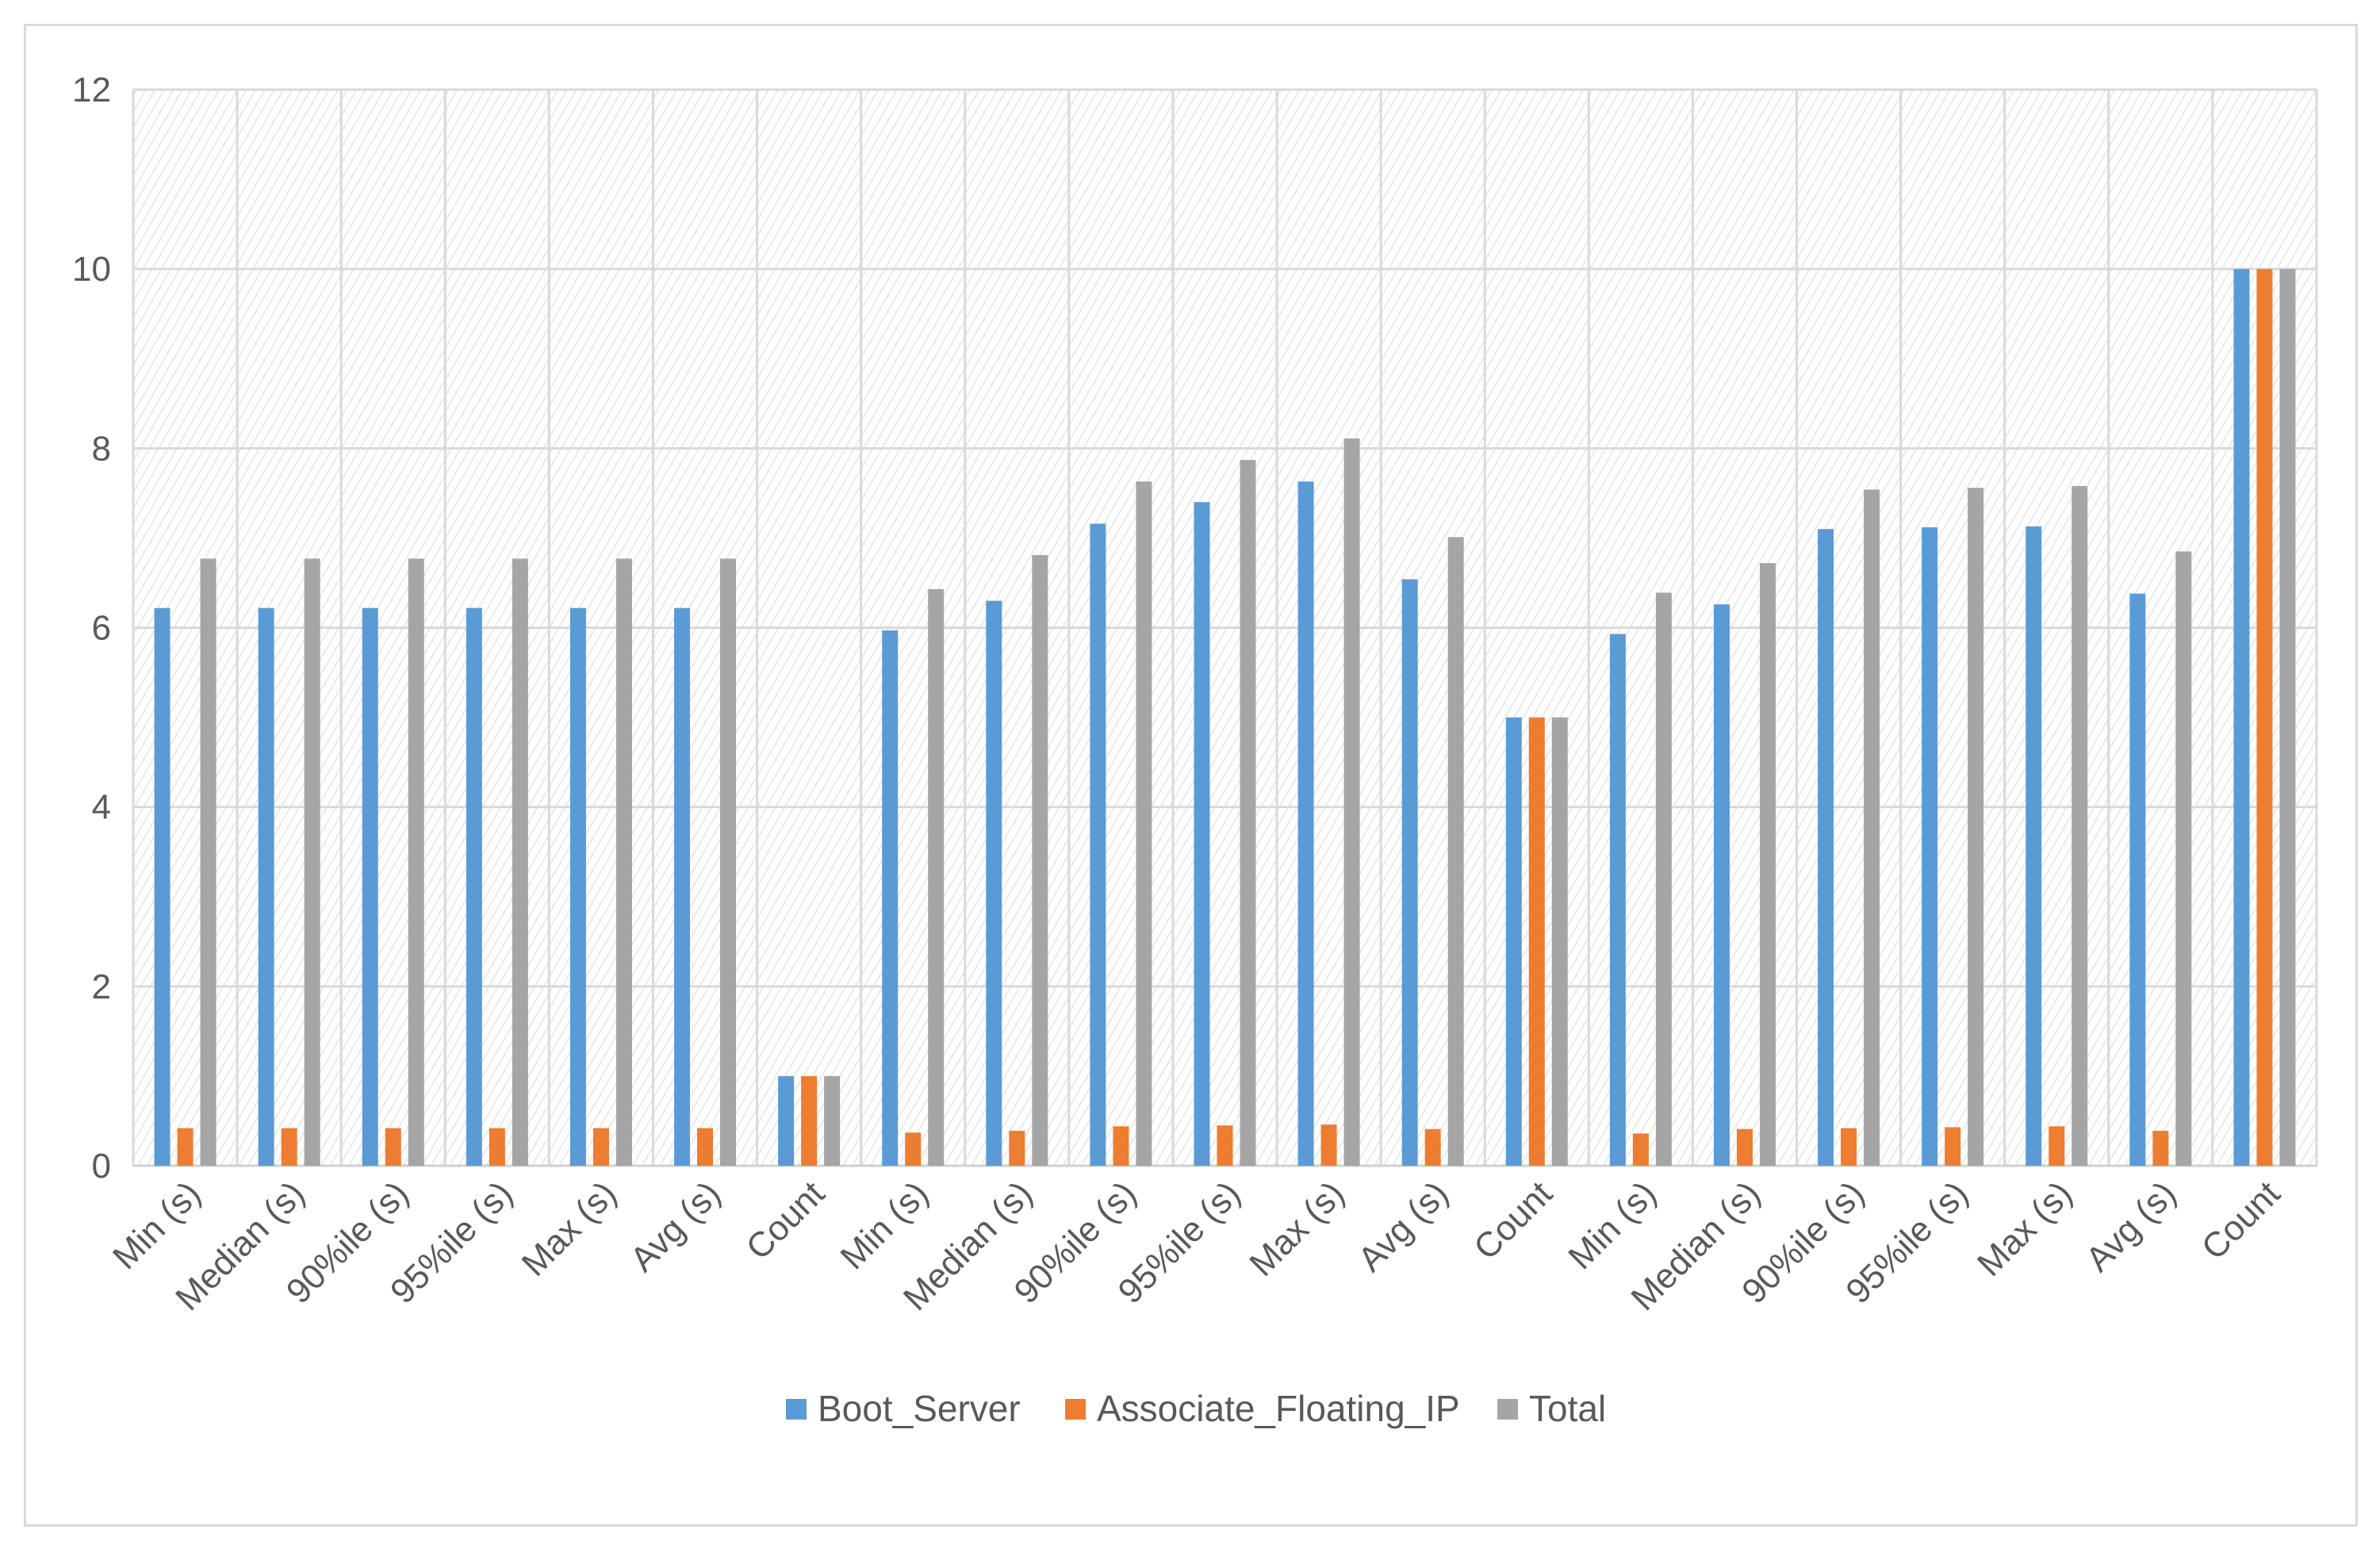  I want to click on legend-label: Associate_Floating_IP, so click(1278, 1408).